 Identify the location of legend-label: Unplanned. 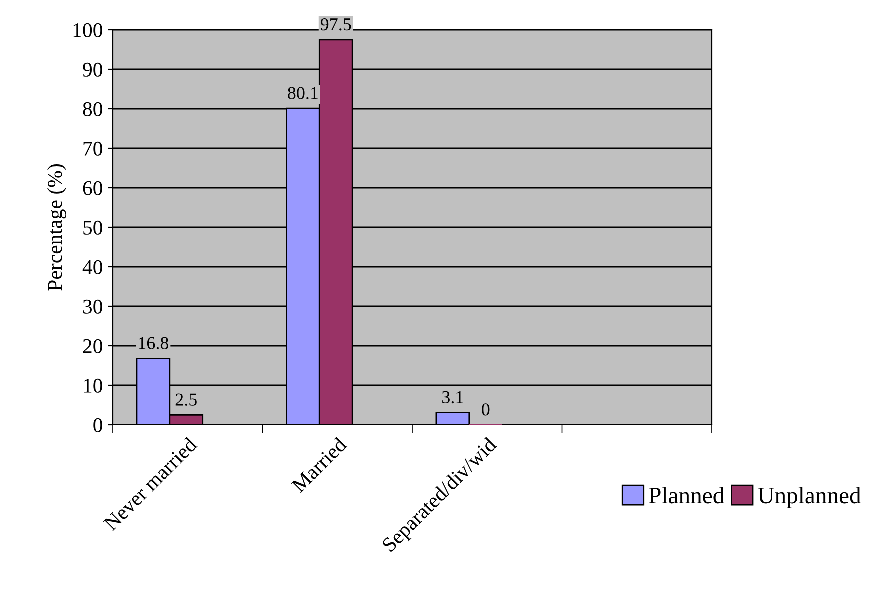
(810, 497).